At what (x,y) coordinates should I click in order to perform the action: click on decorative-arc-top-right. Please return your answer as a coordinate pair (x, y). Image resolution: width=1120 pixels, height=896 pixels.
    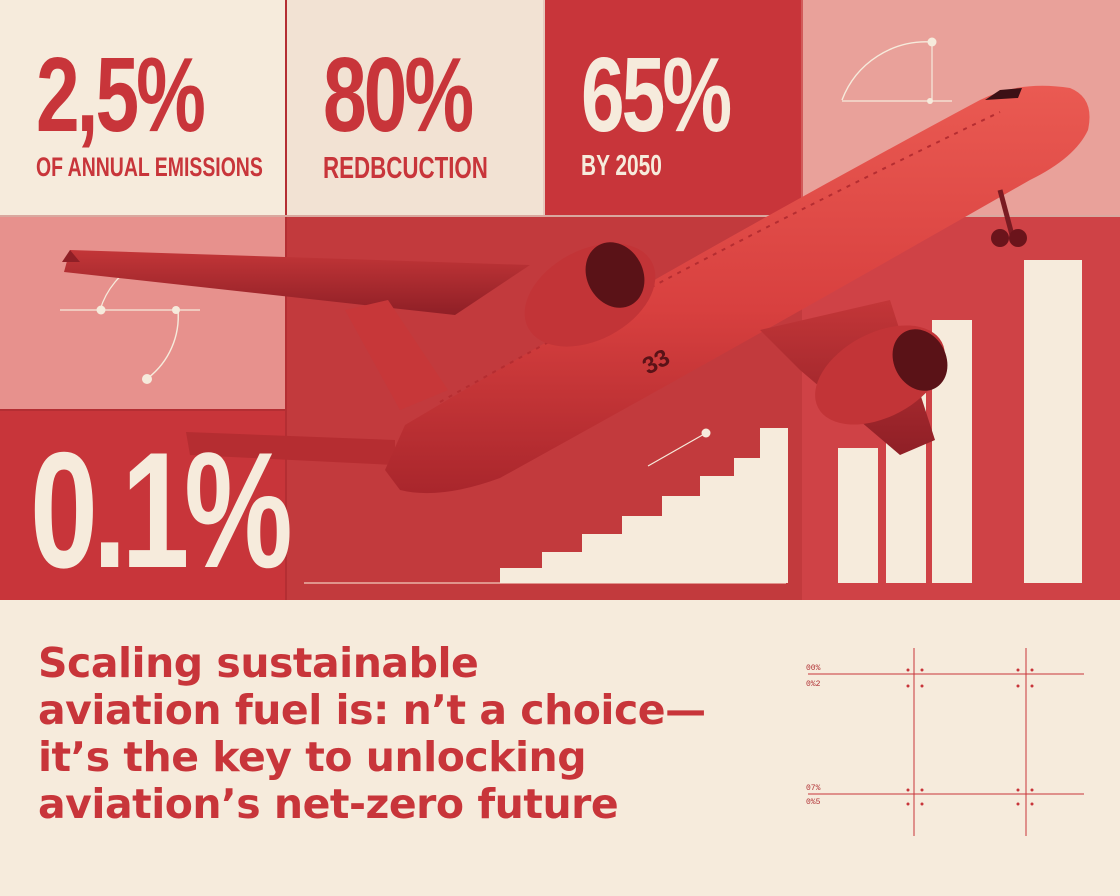
    Looking at the image, I should click on (896, 70).